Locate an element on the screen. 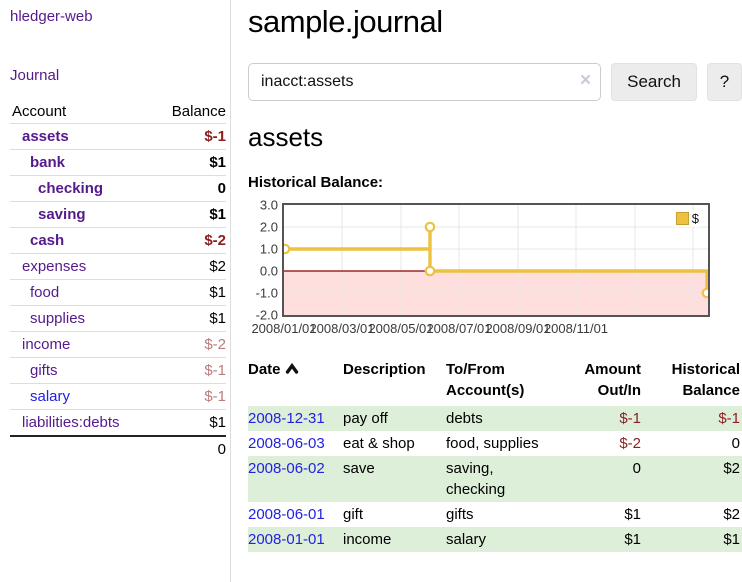 This screenshot has height=582, width=742. accounts-table-header: Account Balance is located at coordinates (118, 111).